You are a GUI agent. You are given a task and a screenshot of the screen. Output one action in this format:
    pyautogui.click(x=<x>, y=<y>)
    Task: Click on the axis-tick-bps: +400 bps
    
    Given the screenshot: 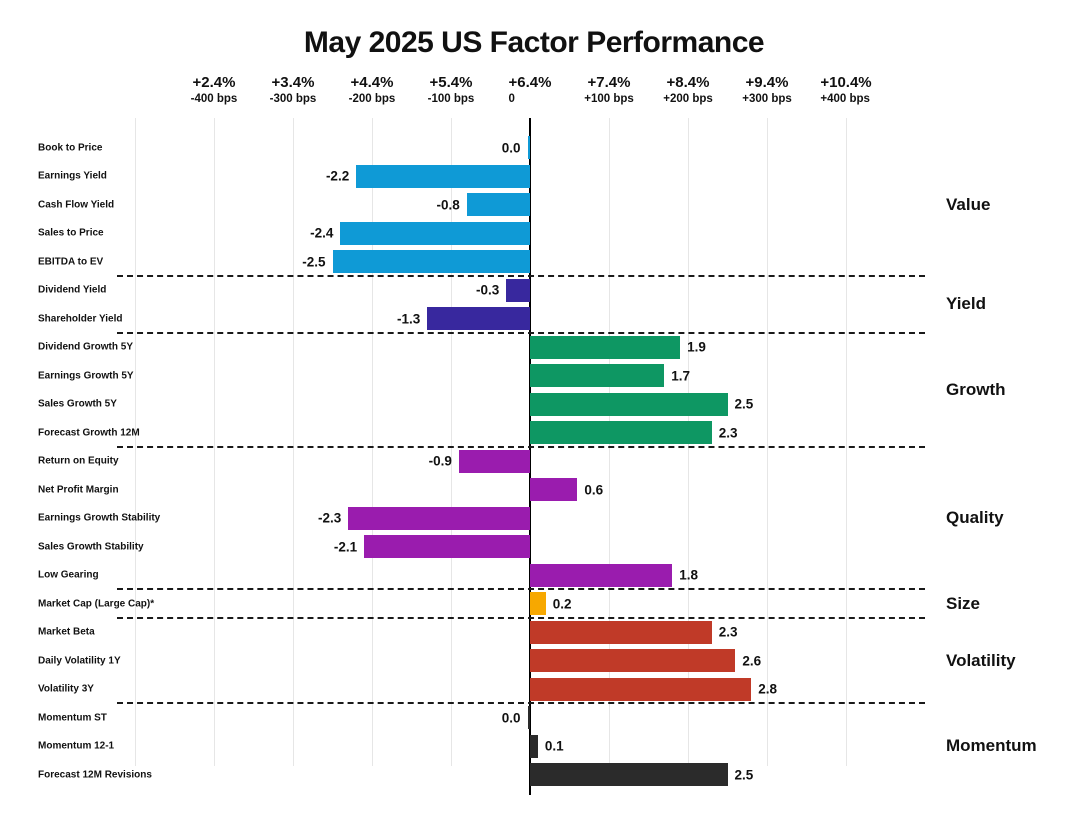 What is the action you would take?
    pyautogui.click(x=845, y=99)
    